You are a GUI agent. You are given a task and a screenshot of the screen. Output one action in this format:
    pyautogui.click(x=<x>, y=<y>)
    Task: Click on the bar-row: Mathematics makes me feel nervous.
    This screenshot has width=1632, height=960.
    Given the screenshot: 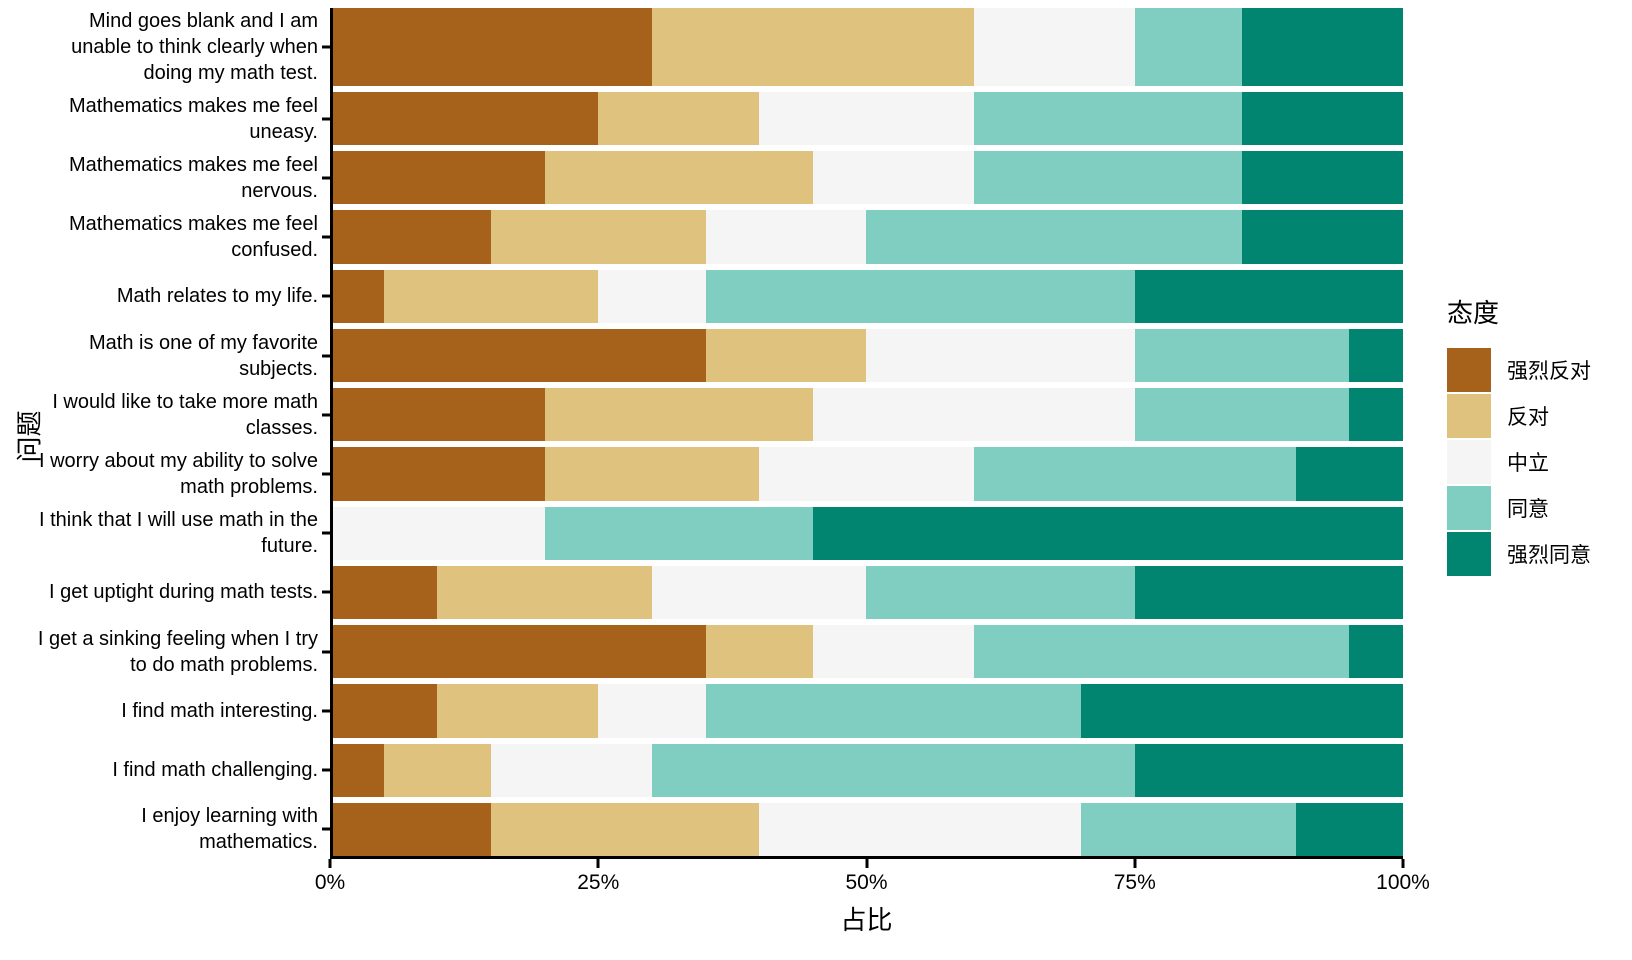 What is the action you would take?
    pyautogui.click(x=716, y=178)
    